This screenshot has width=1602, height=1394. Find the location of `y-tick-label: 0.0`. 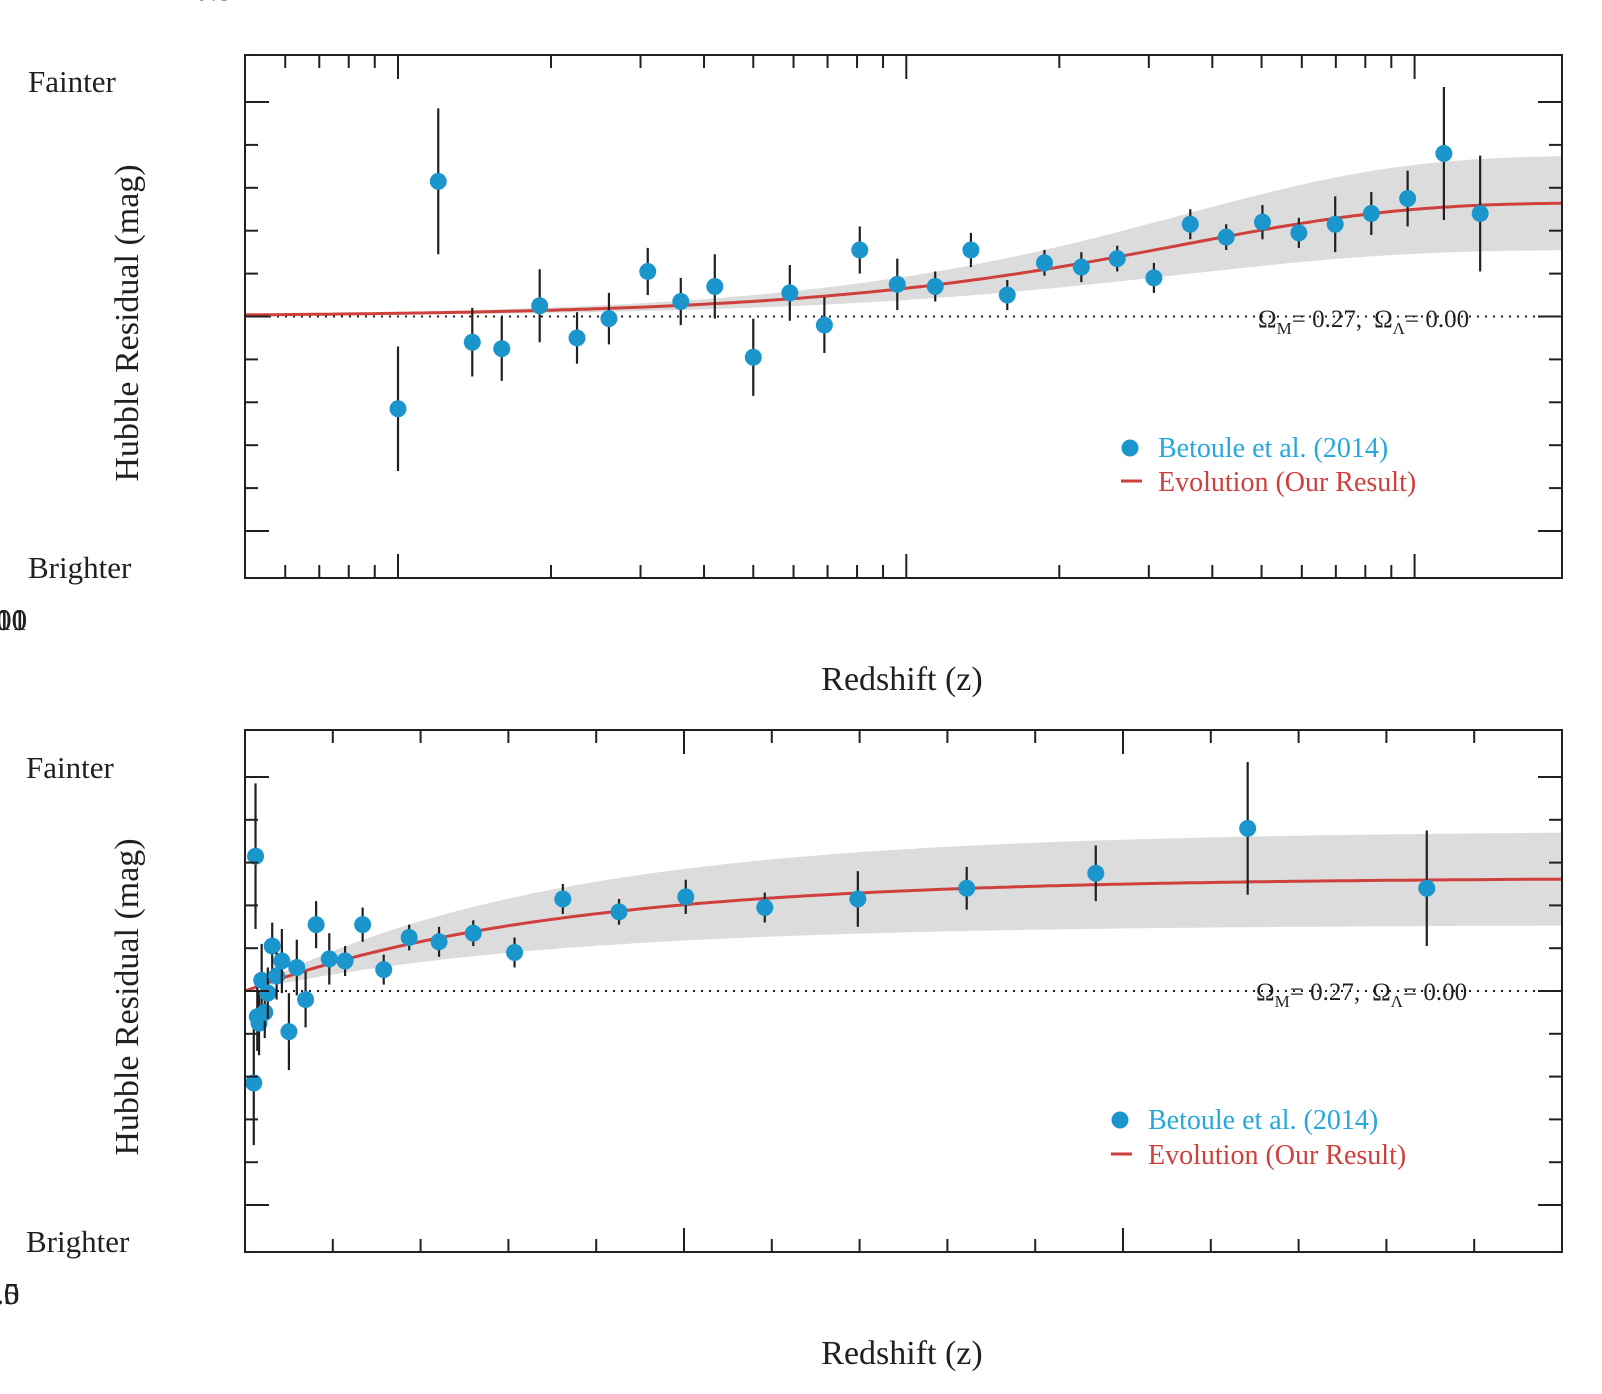

y-tick-label: 0.0 is located at coordinates (213, 3).